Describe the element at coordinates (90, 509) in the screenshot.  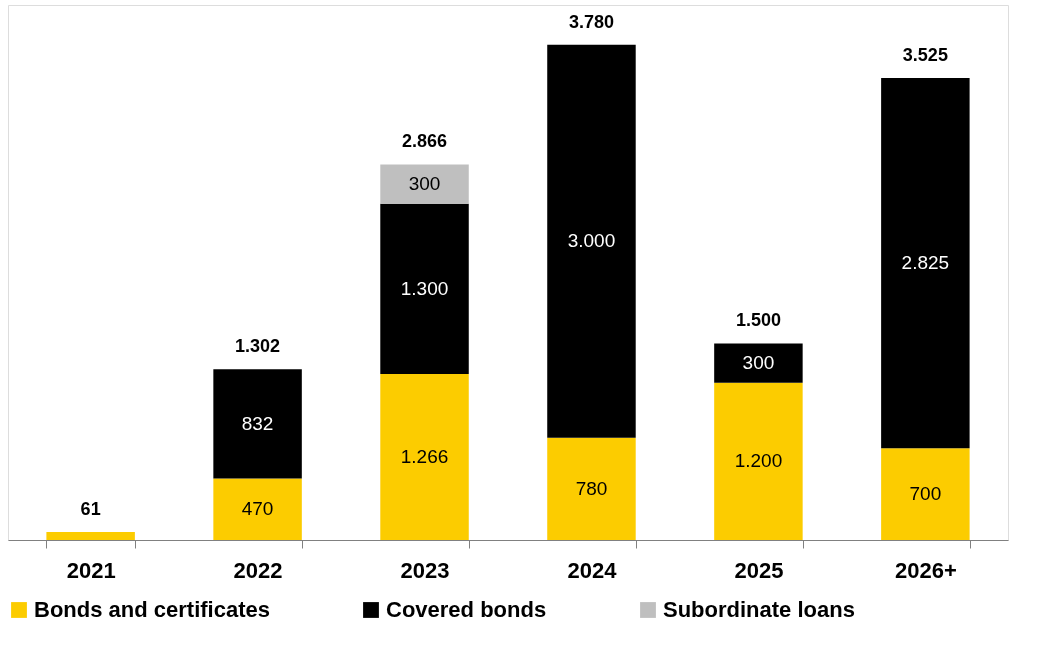
I see `total-label: 61` at that location.